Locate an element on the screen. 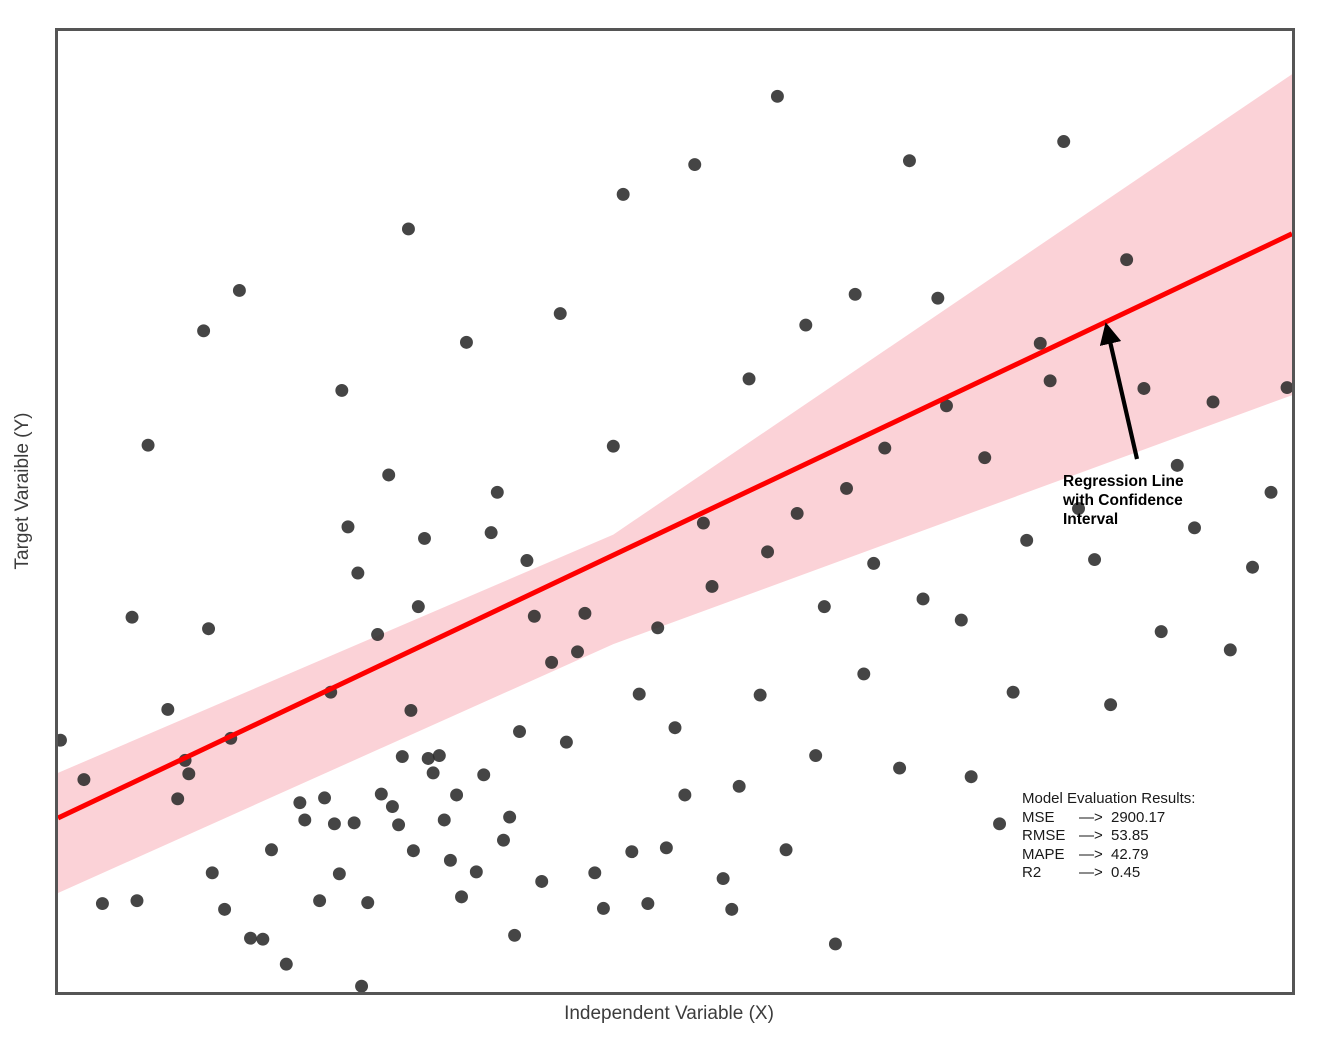 Image resolution: width=1338 pixels, height=1040 pixels. metric-name: MAPE is located at coordinates (1043, 854).